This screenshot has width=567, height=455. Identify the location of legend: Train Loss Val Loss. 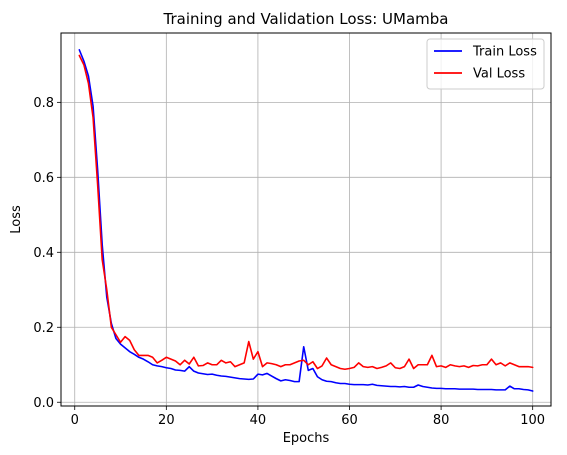
(485, 64).